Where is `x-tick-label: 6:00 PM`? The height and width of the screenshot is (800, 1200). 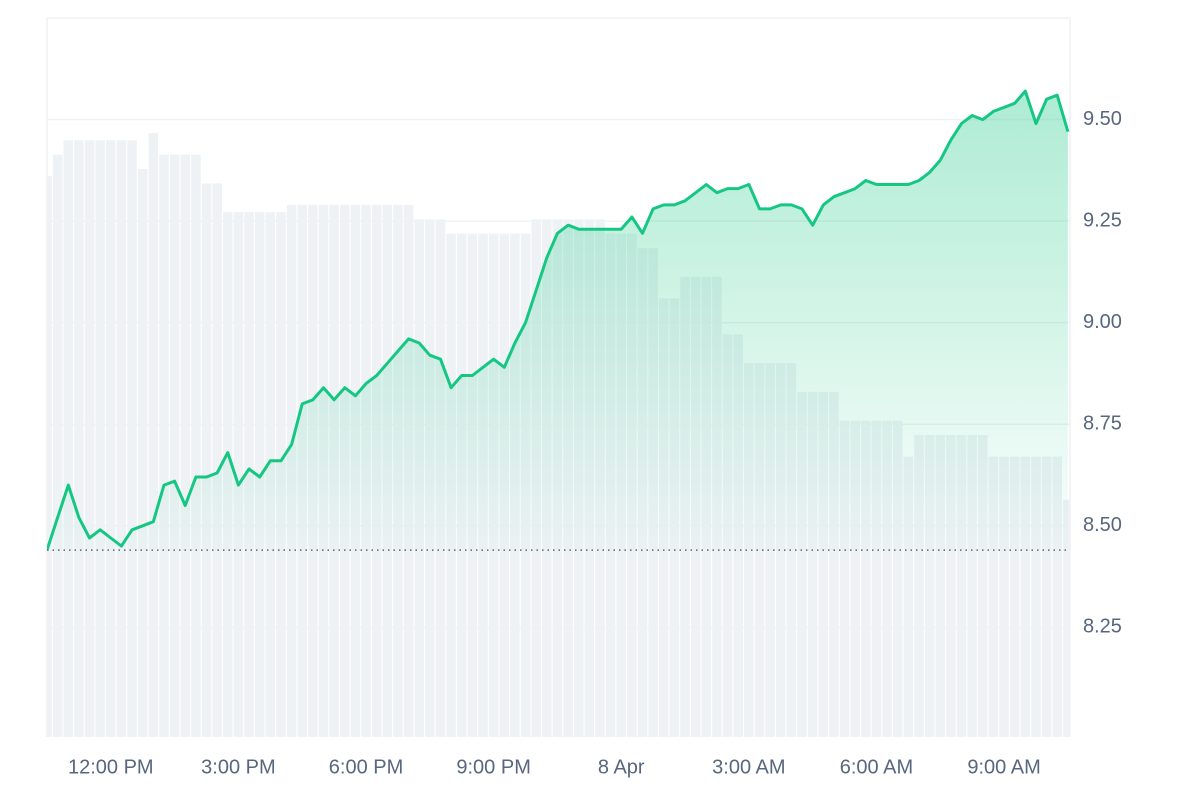
x-tick-label: 6:00 PM is located at coordinates (366, 767).